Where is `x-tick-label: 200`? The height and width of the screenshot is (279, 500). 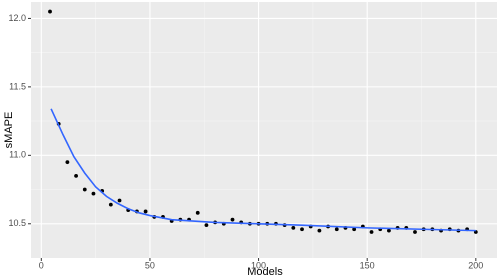
x-tick-label: 200 is located at coordinates (475, 265).